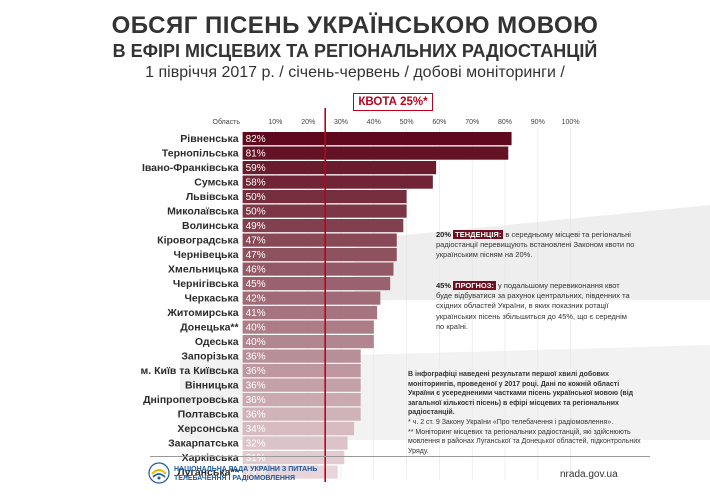  Describe the element at coordinates (217, 342) in the screenshot. I see `category-label: Одеська` at that location.